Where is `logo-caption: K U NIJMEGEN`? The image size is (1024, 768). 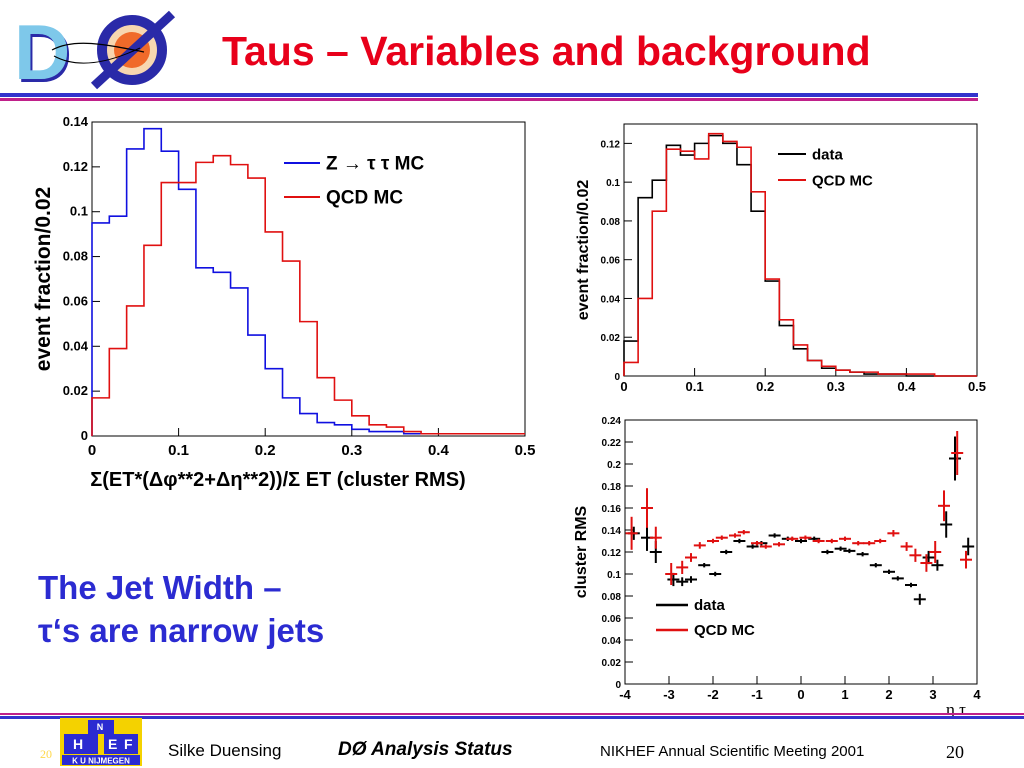
logo-caption: K U NIJMEGEN is located at coordinates (101, 761).